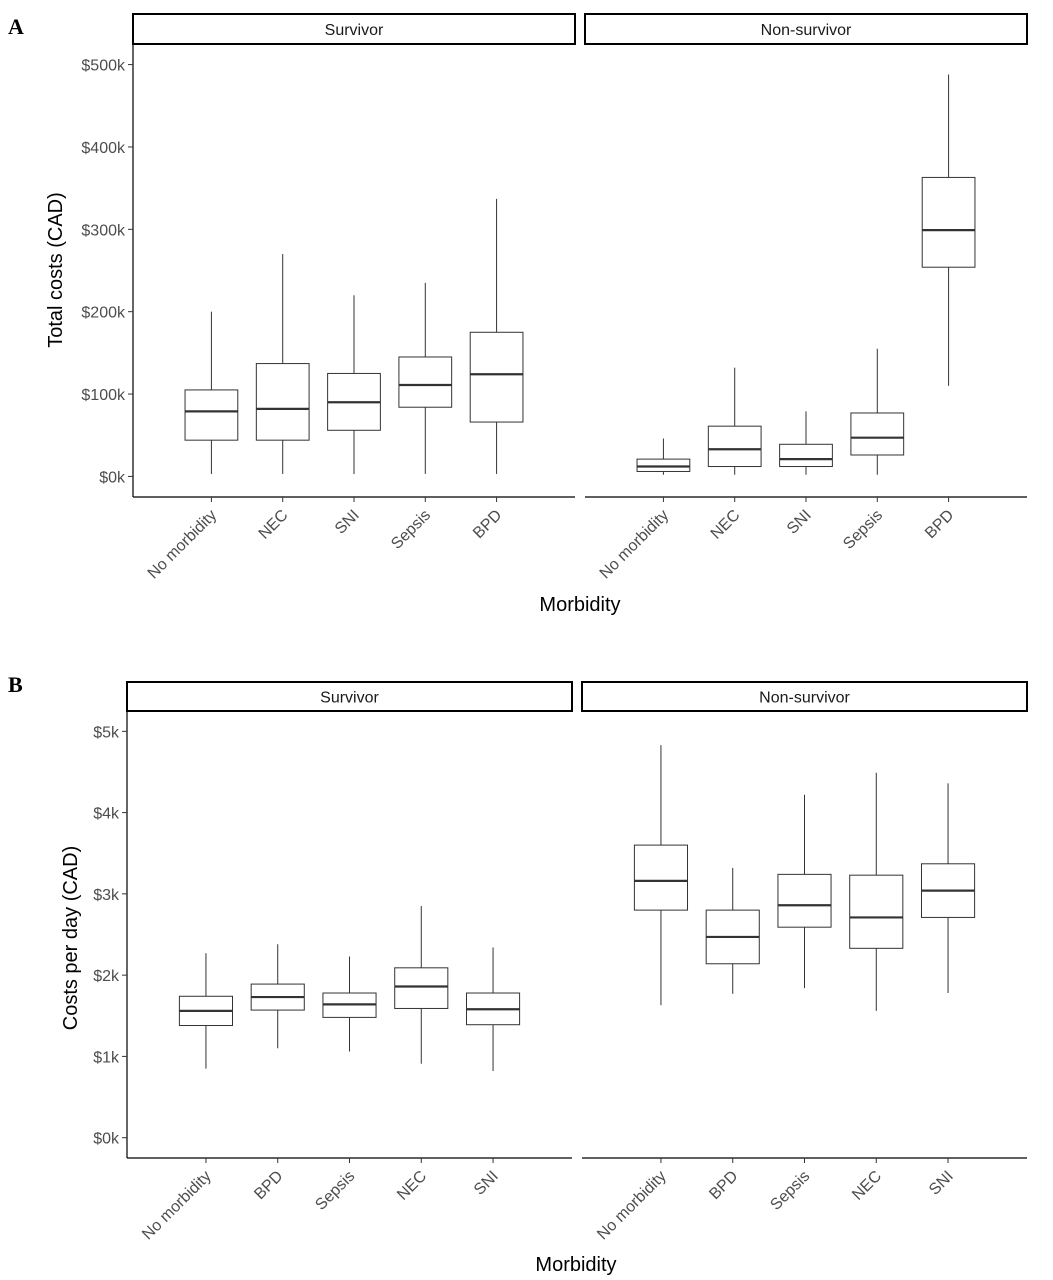 Image resolution: width=1053 pixels, height=1280 pixels. What do you see at coordinates (106, 895) in the screenshot?
I see `y-tick-label: $3k` at bounding box center [106, 895].